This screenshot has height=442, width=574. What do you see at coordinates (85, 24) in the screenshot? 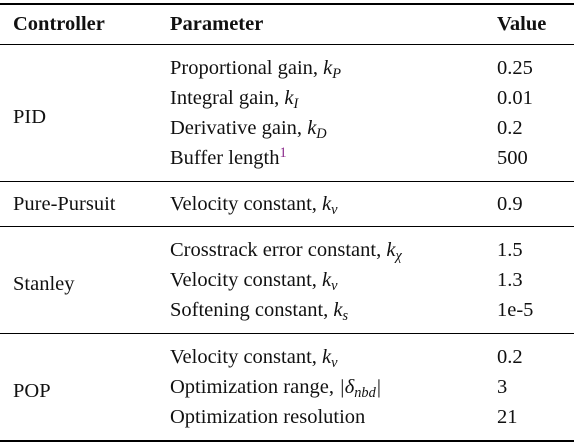
I see `header-controller: Controller` at bounding box center [85, 24].